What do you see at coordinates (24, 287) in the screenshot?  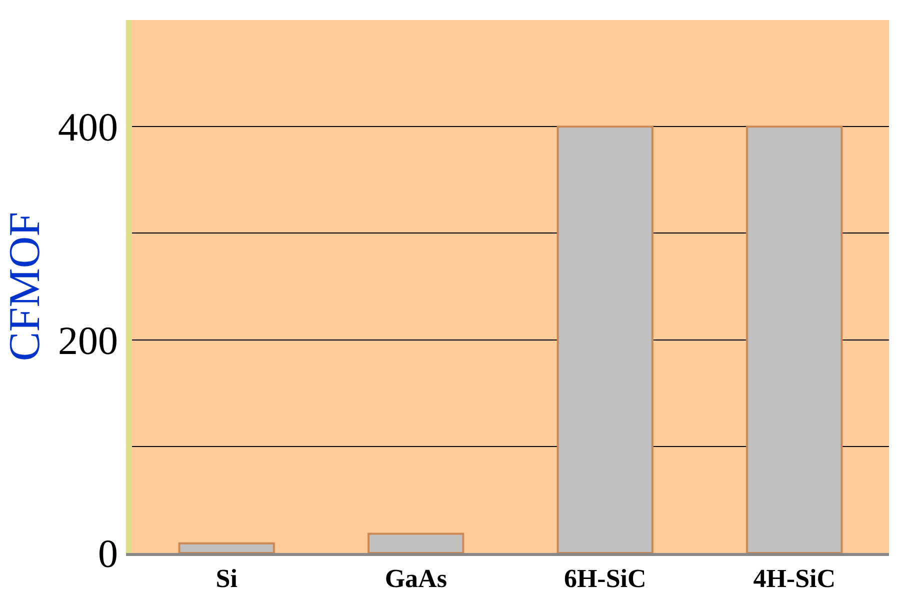 I see `y-axis-title: CFMOF` at bounding box center [24, 287].